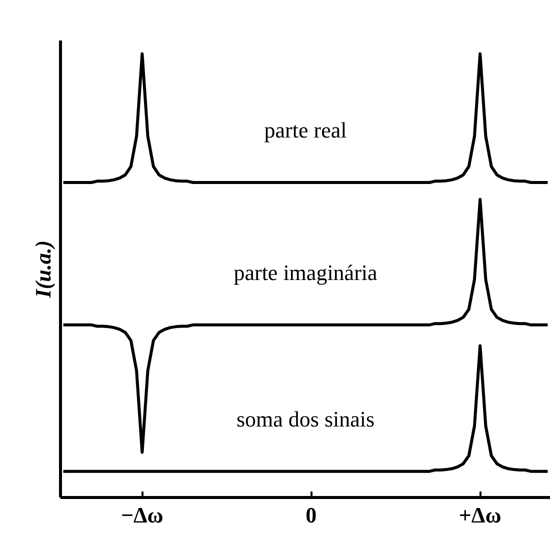 The image size is (550, 545). What do you see at coordinates (480, 515) in the screenshot?
I see `x-tick-label: +Δω` at bounding box center [480, 515].